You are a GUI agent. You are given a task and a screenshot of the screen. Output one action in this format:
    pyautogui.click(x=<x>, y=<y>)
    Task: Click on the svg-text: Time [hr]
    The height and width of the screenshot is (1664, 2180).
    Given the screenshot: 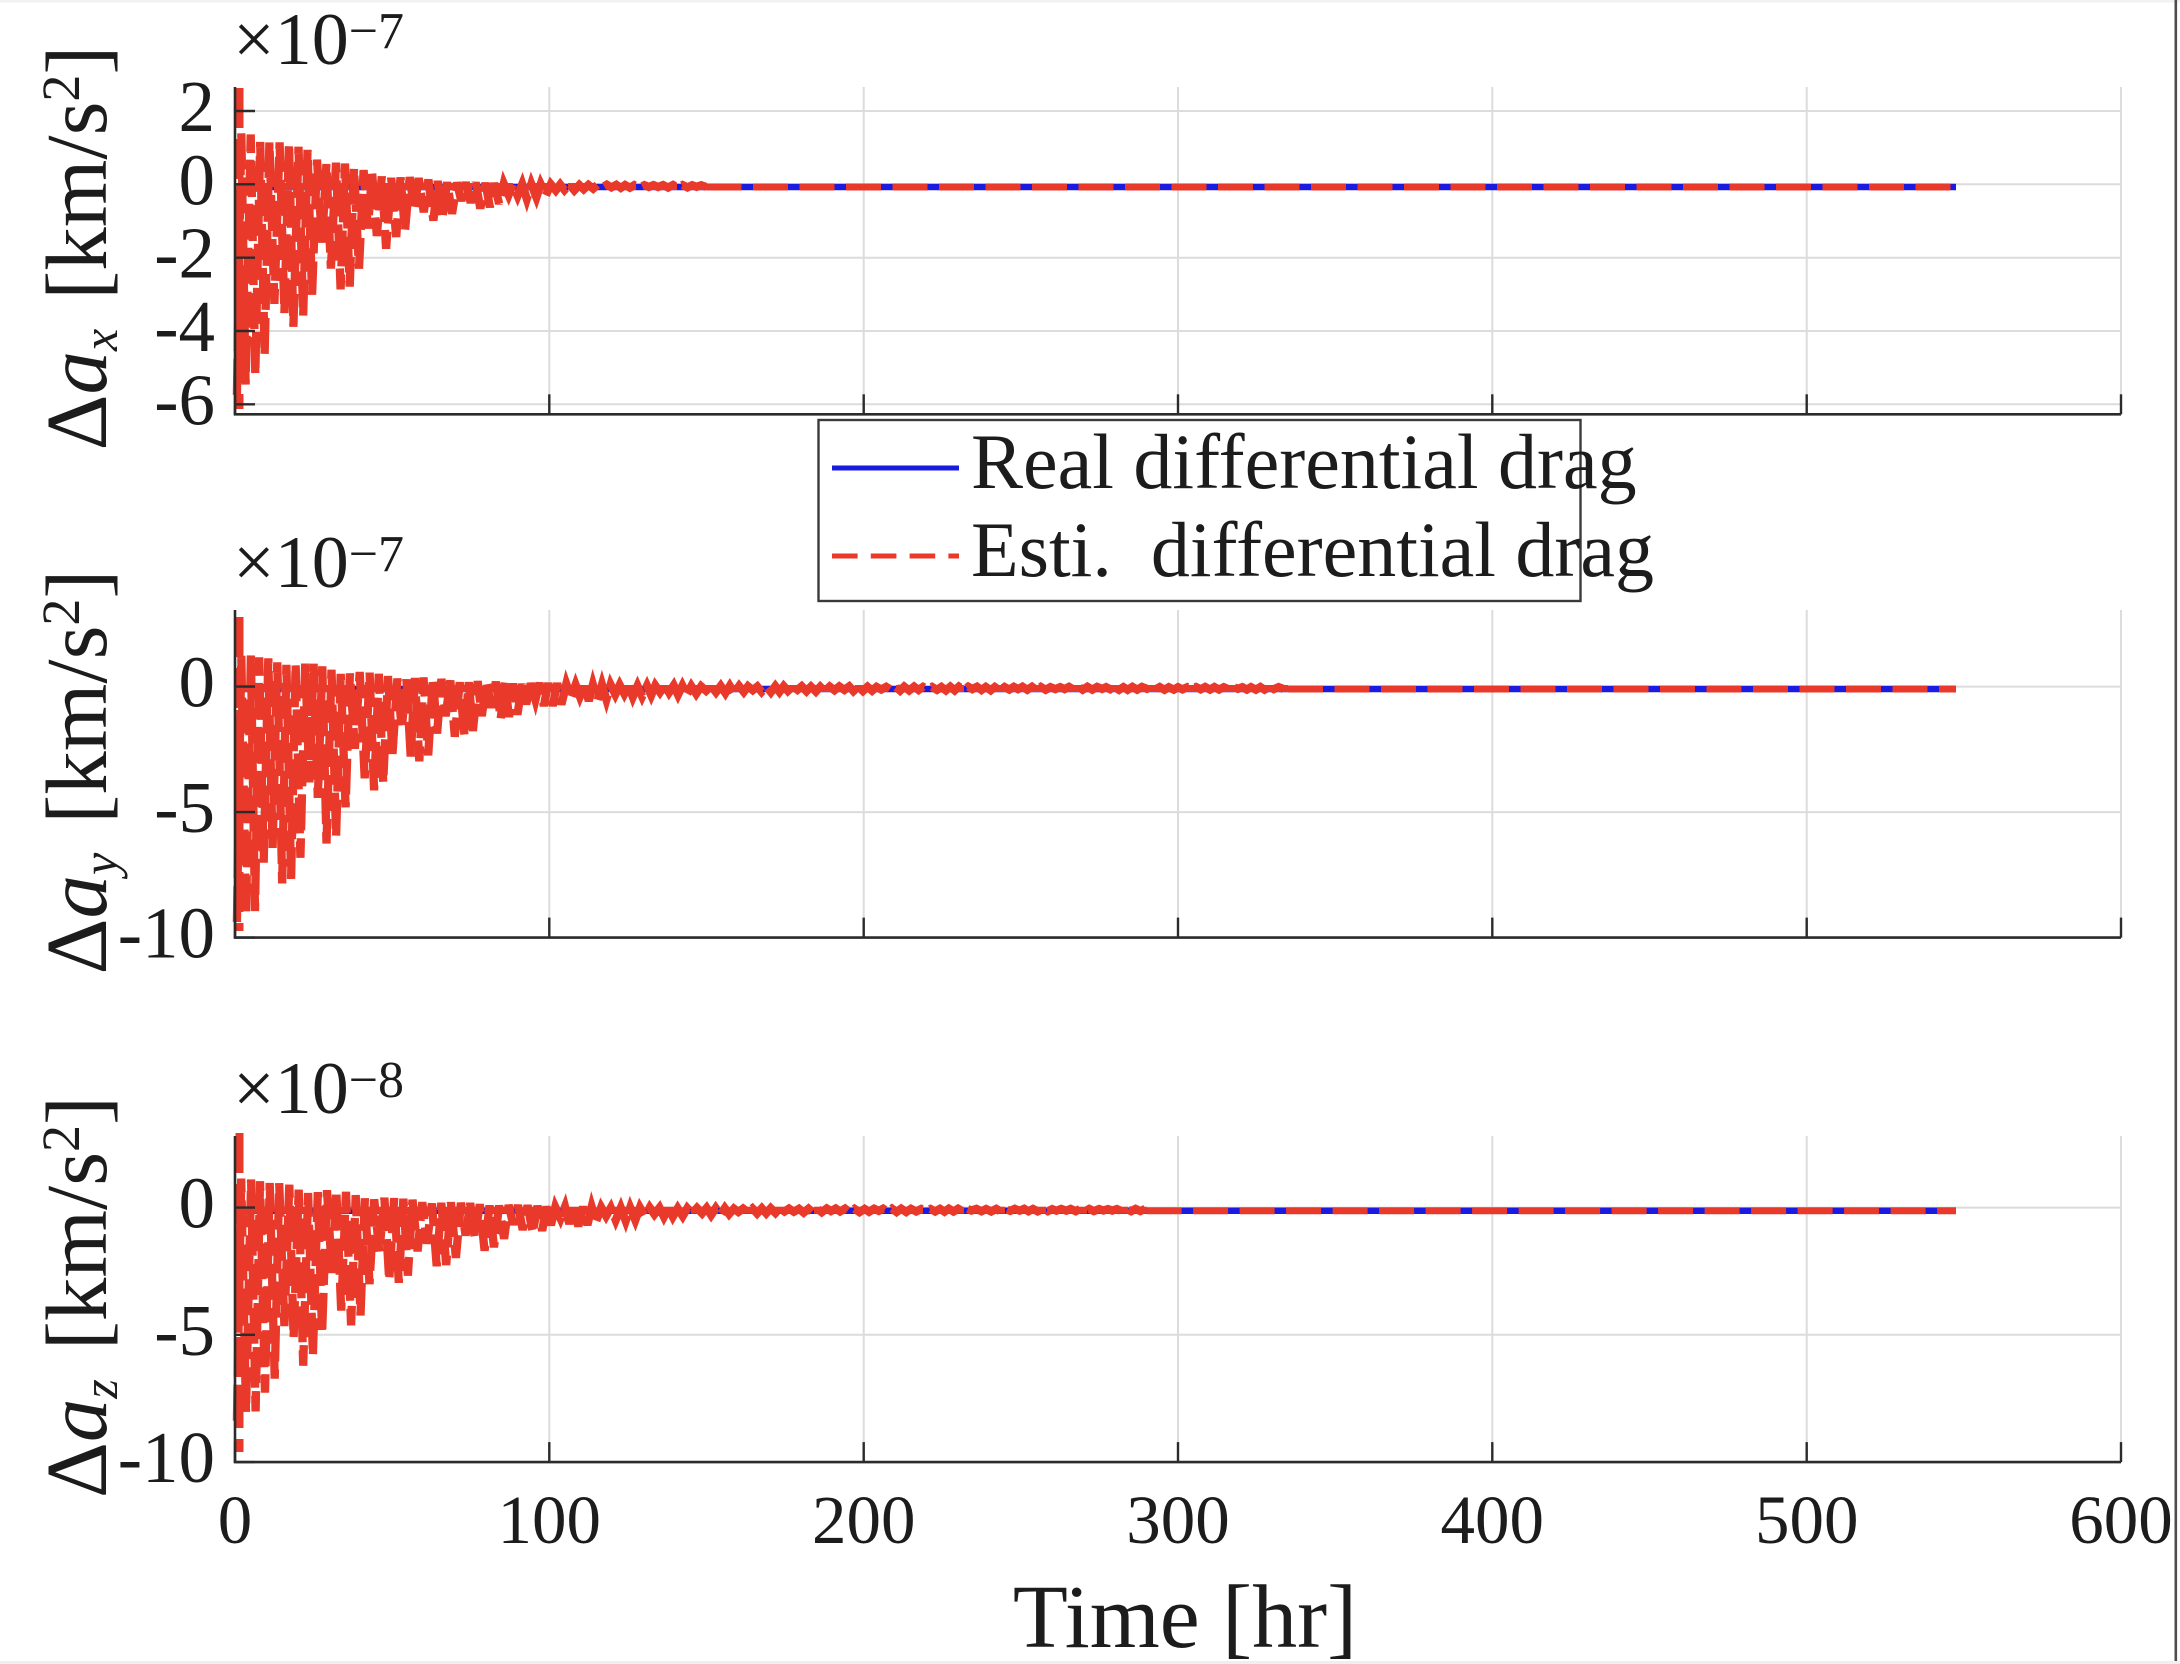 What is the action you would take?
    pyautogui.click(x=1185, y=1616)
    